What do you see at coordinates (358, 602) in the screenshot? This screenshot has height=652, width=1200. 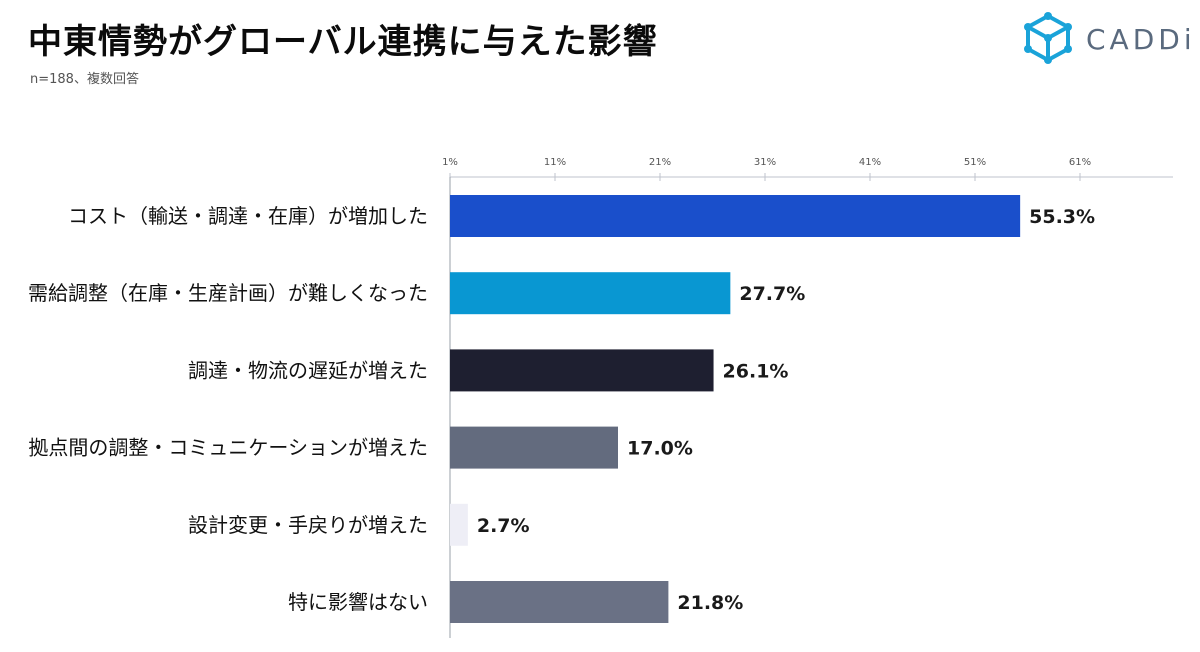 I see `category-label: 特に影響はない` at bounding box center [358, 602].